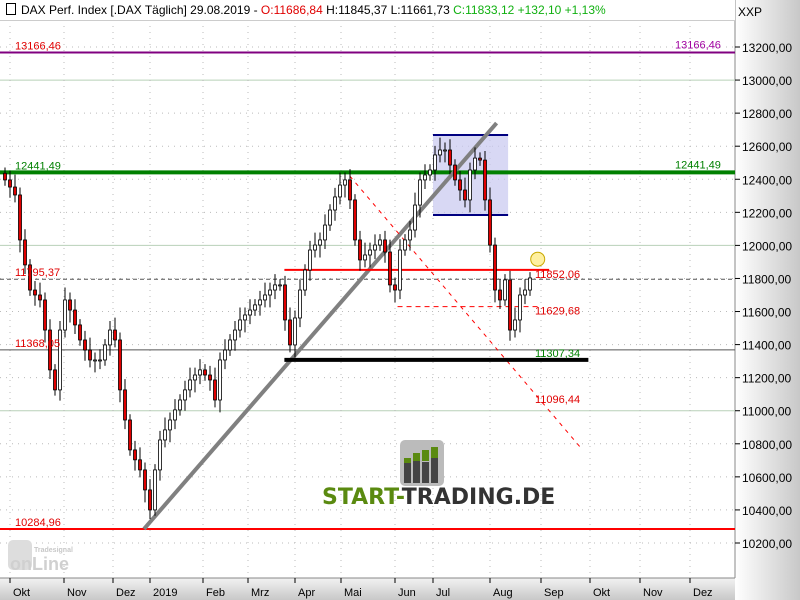  Describe the element at coordinates (260, 593) in the screenshot. I see `x-tick-label: Mrz` at that location.